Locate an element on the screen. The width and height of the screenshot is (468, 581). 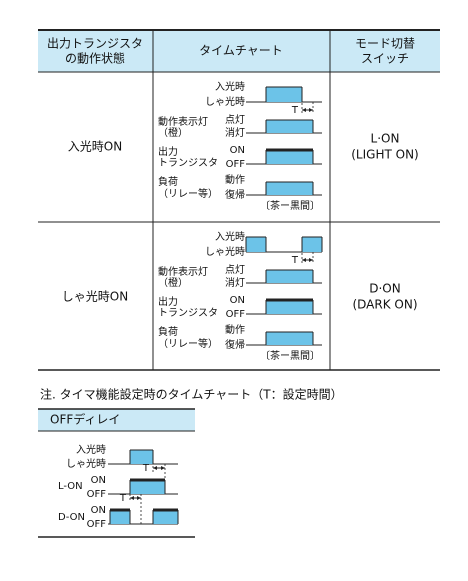
header-text: の動作状態 is located at coordinates (95, 58).